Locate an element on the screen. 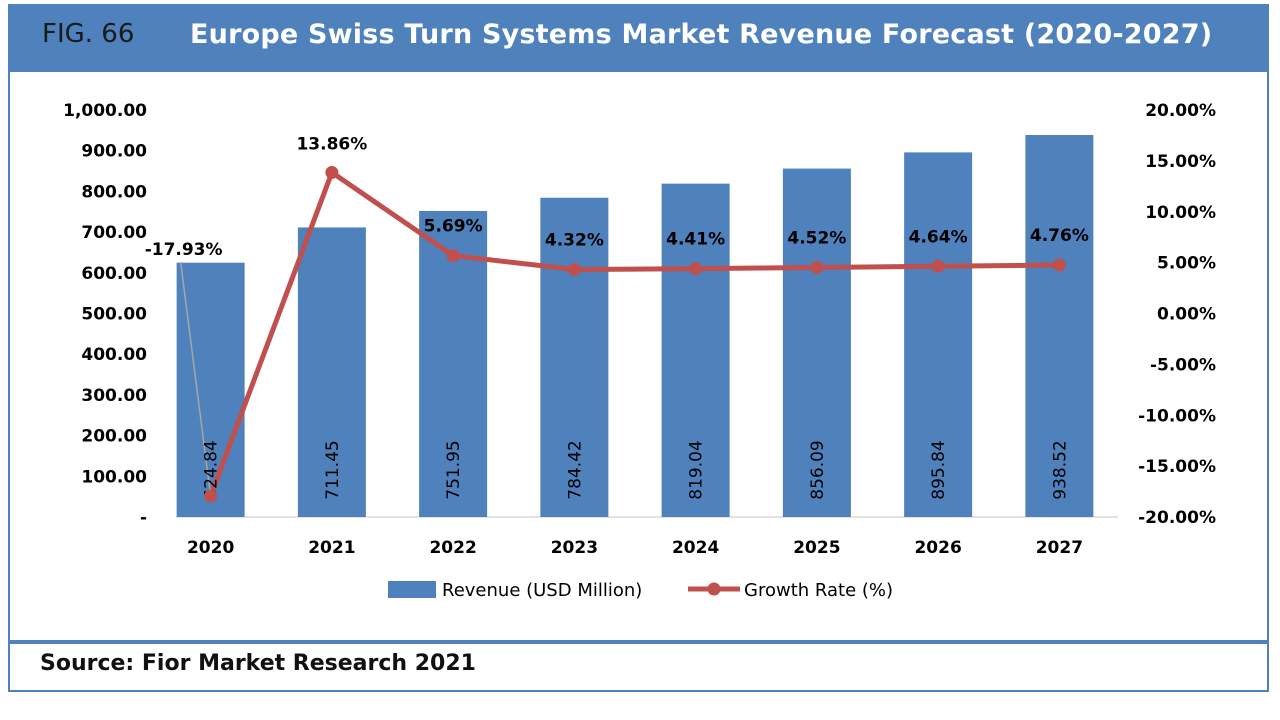 The width and height of the screenshot is (1280, 720). legend-label-revenue: Revenue (USD Million) is located at coordinates (542, 590).